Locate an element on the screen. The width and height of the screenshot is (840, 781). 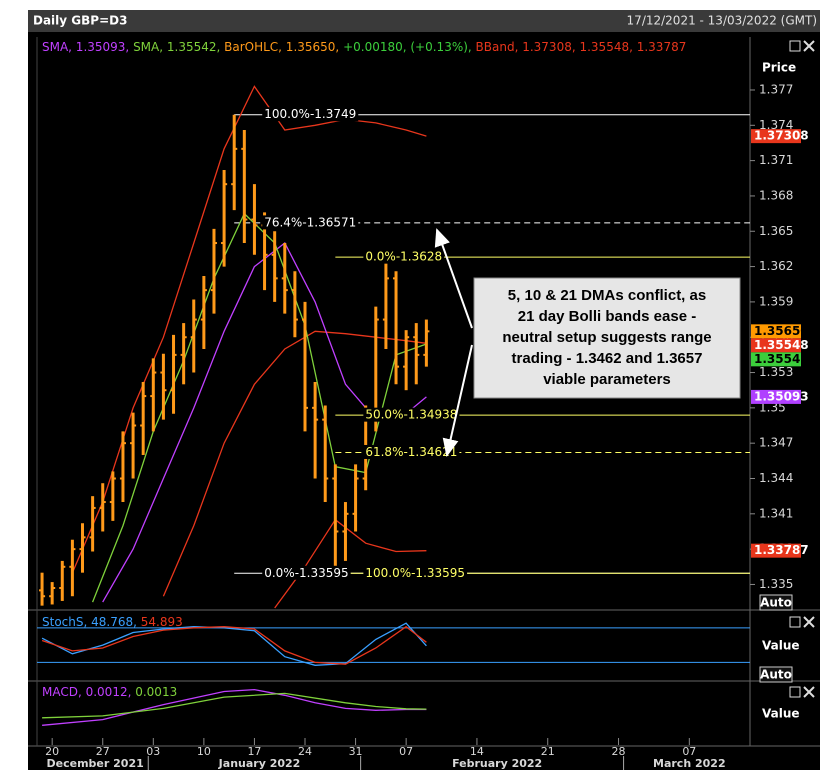
x-tick-label: 14 is located at coordinates (477, 751).